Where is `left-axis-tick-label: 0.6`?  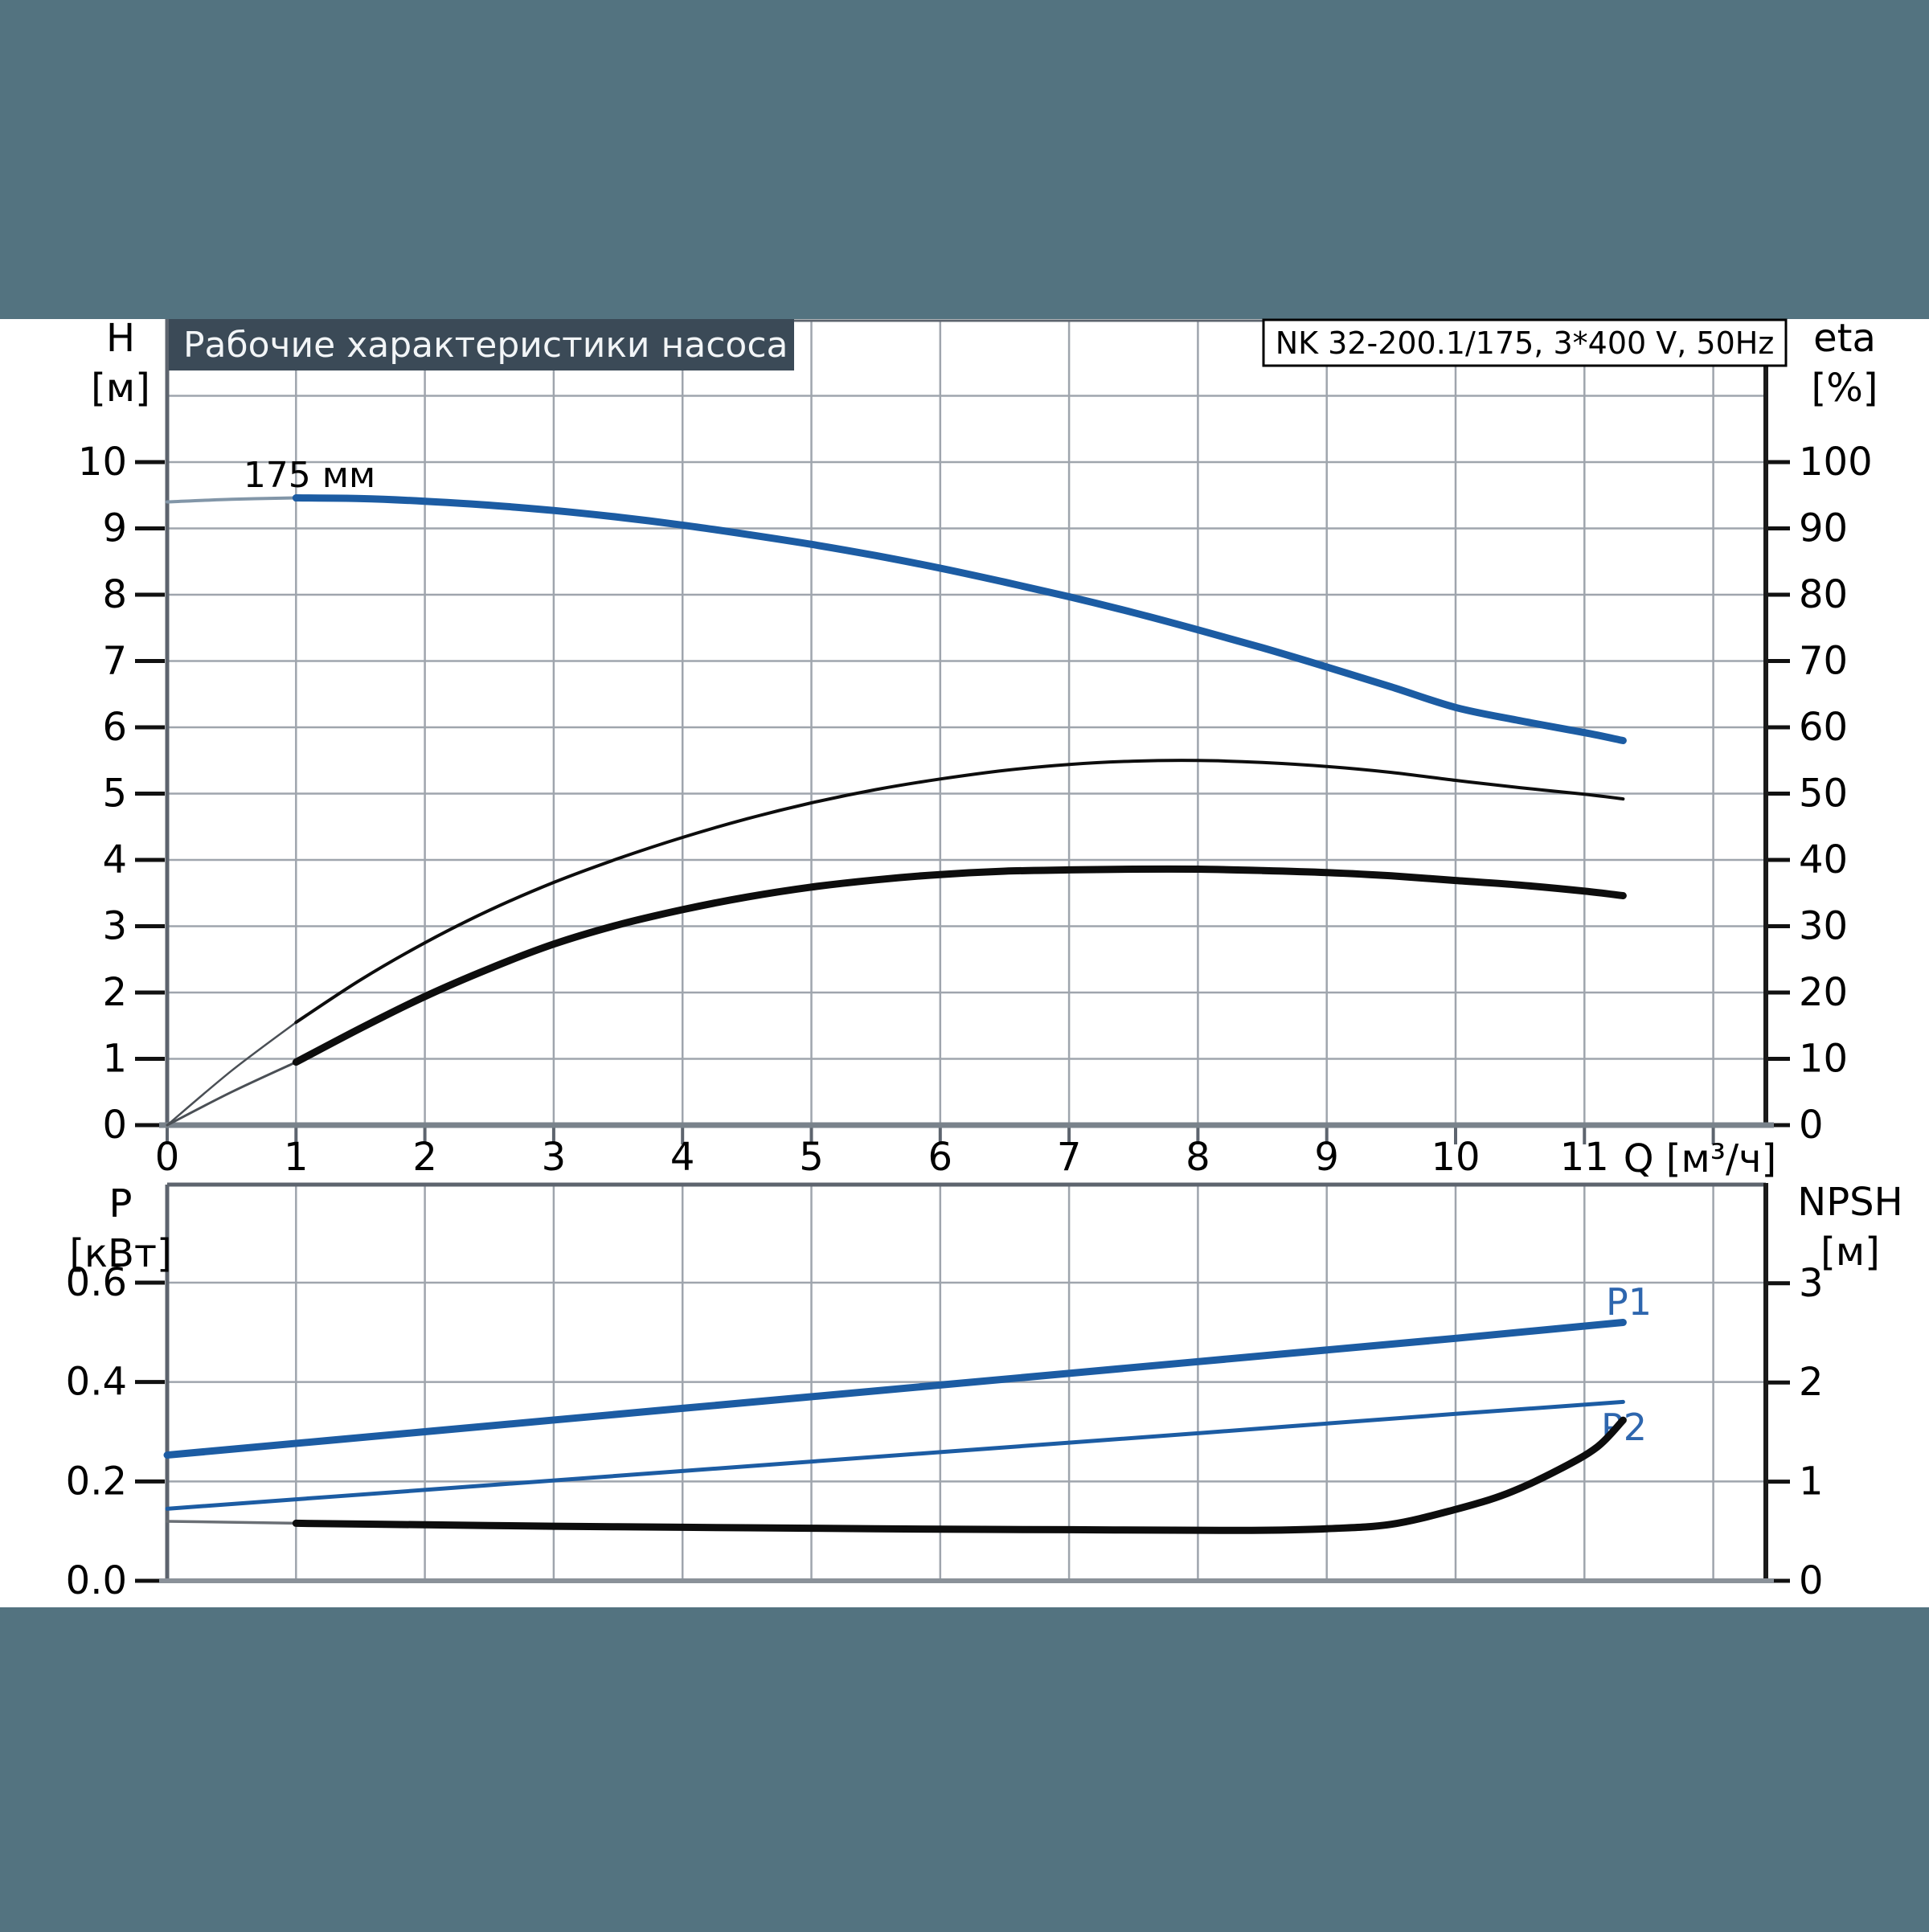
left-axis-tick-label: 0.6 is located at coordinates (96, 1282).